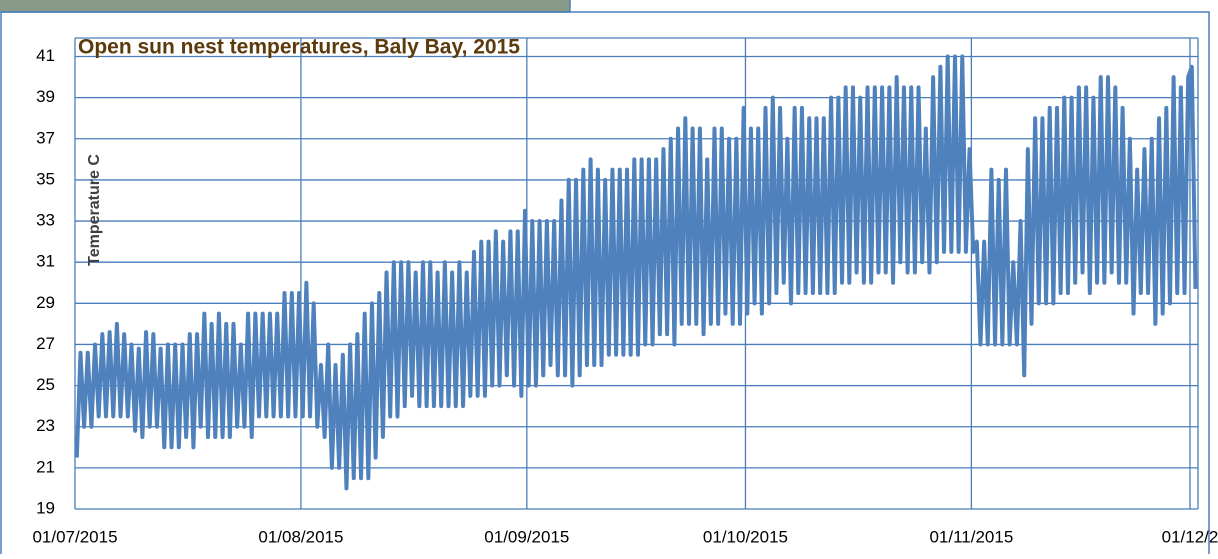  I want to click on y-tick-label: 25, so click(45, 384).